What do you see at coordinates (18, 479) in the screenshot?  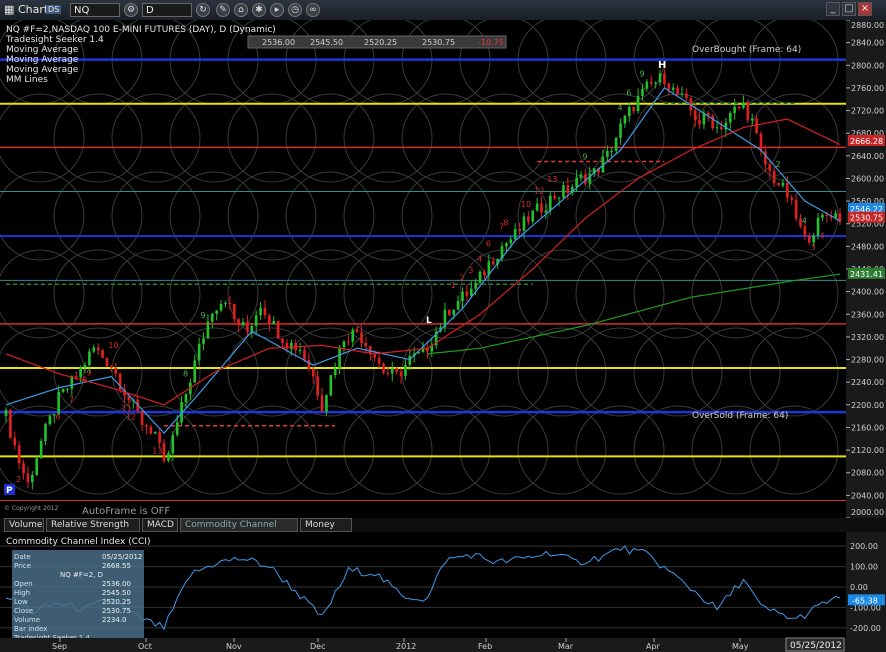 I see `seeker-label: 2` at bounding box center [18, 479].